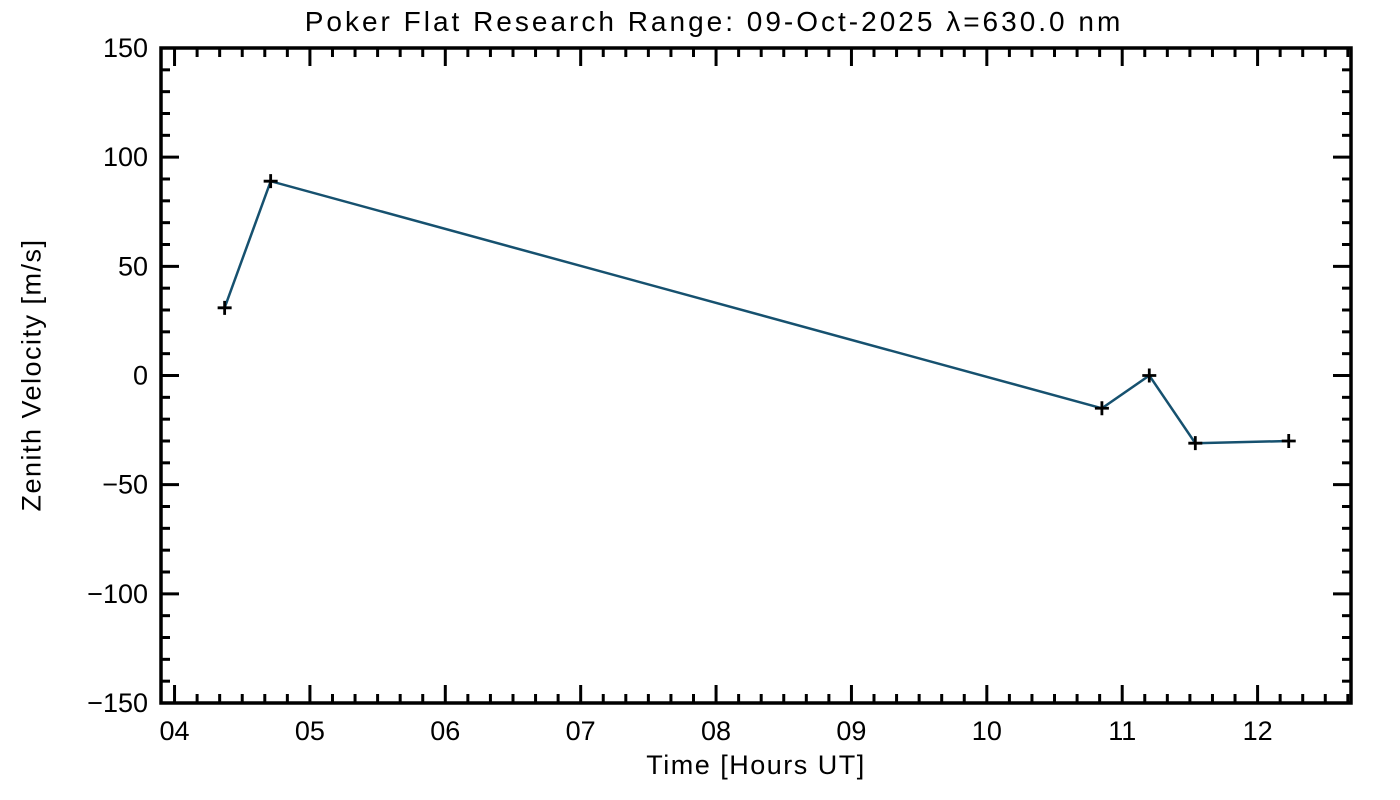 Image resolution: width=1400 pixels, height=800 pixels. I want to click on x-tick-label: 07, so click(581, 731).